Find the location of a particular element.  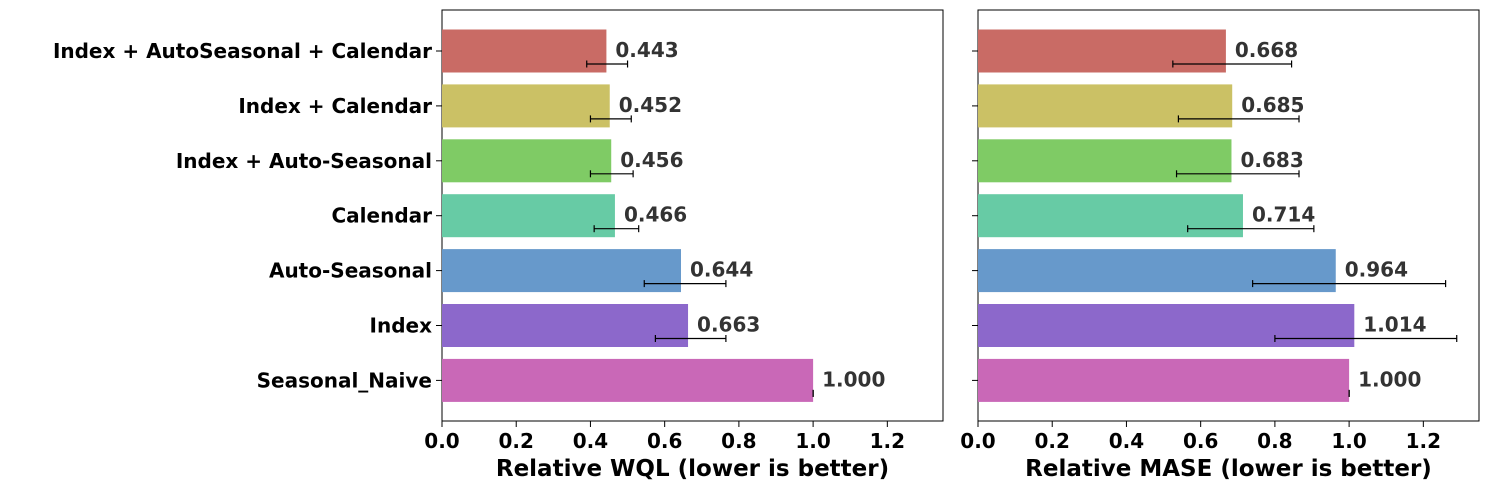

data-label: 0.456 is located at coordinates (651, 160).